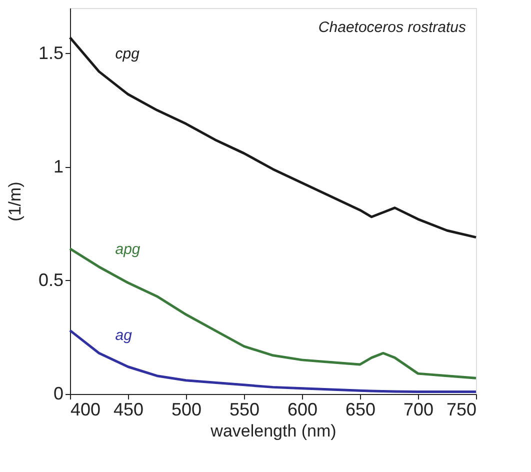 The image size is (531, 472). Describe the element at coordinates (273, 431) in the screenshot. I see `x-axis-title: wavelength (nm)` at that location.